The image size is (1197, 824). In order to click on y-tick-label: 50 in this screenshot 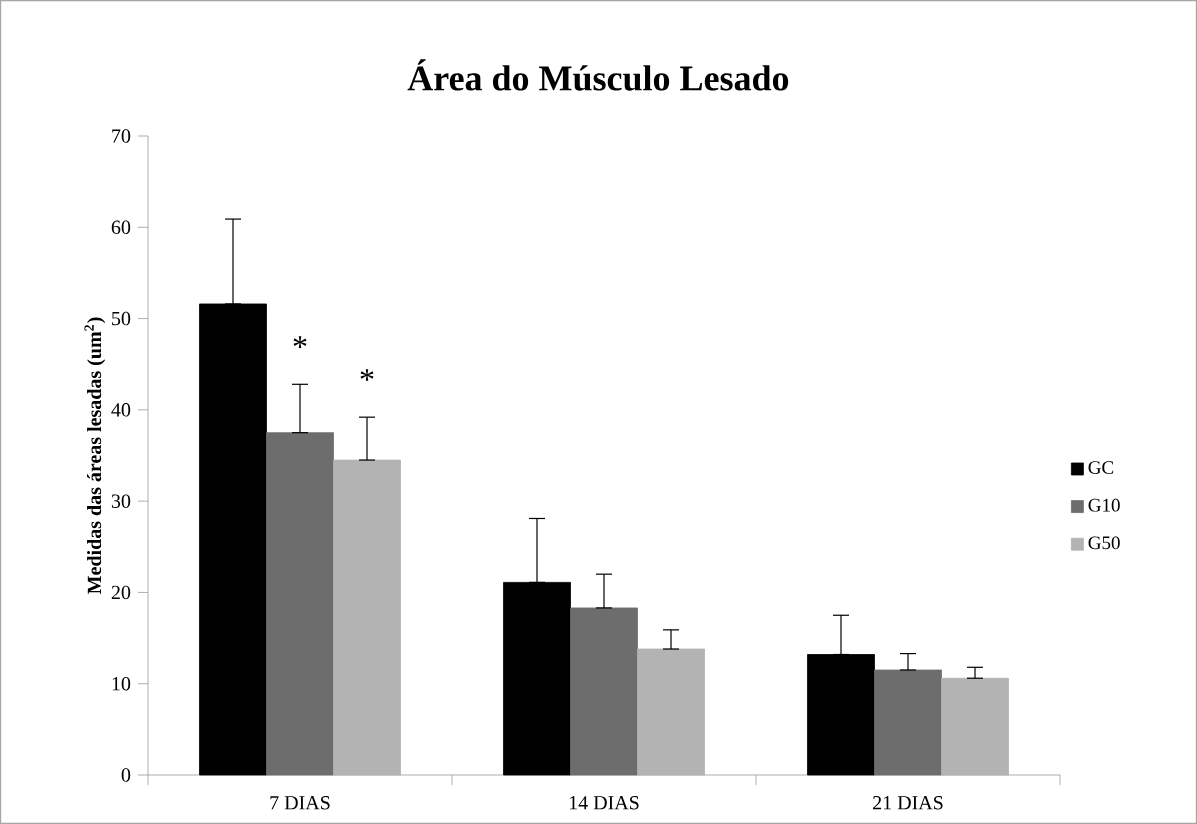, I will do `click(121, 318)`.